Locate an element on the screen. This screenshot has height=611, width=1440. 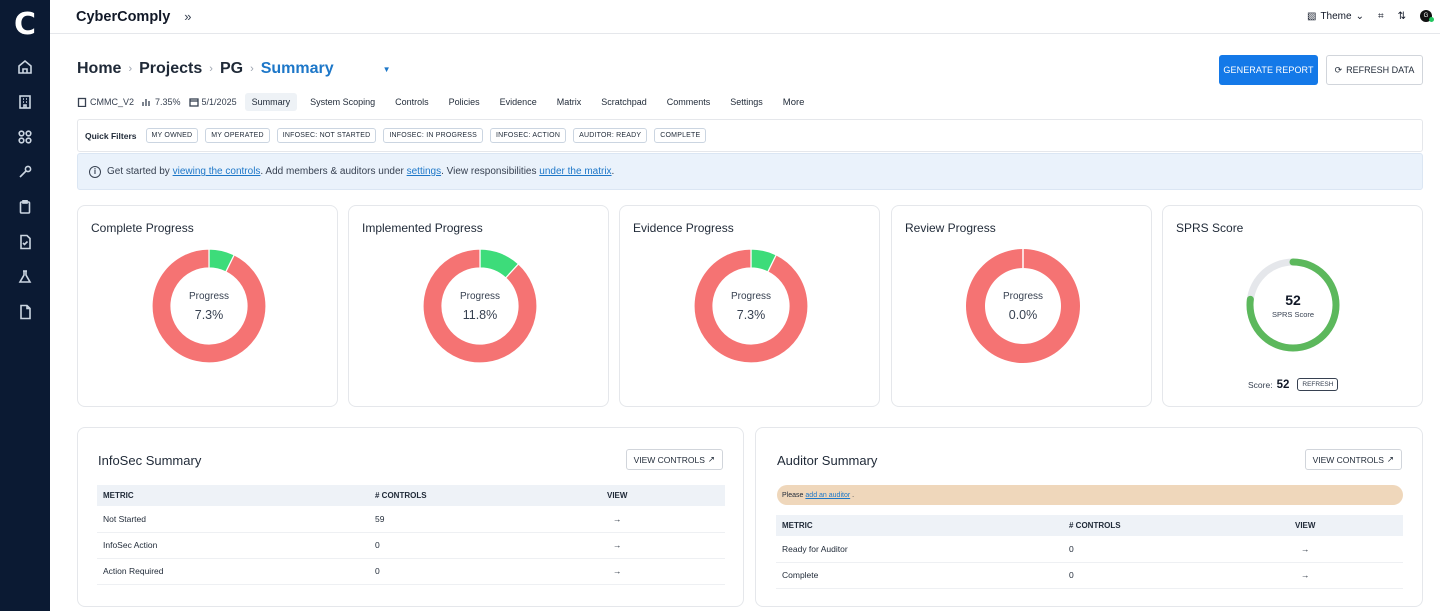
generate-report-button: GENERATE REPORT is located at coordinates (1268, 70).